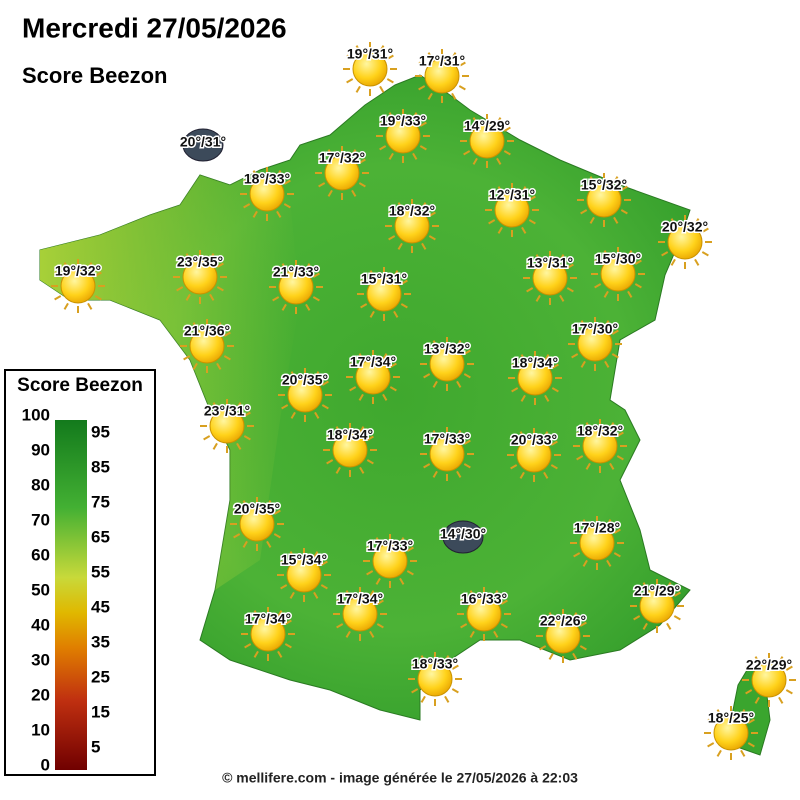 This screenshot has height=800, width=800. Describe the element at coordinates (447, 439) in the screenshot. I see `station-label: 17°/33°` at that location.